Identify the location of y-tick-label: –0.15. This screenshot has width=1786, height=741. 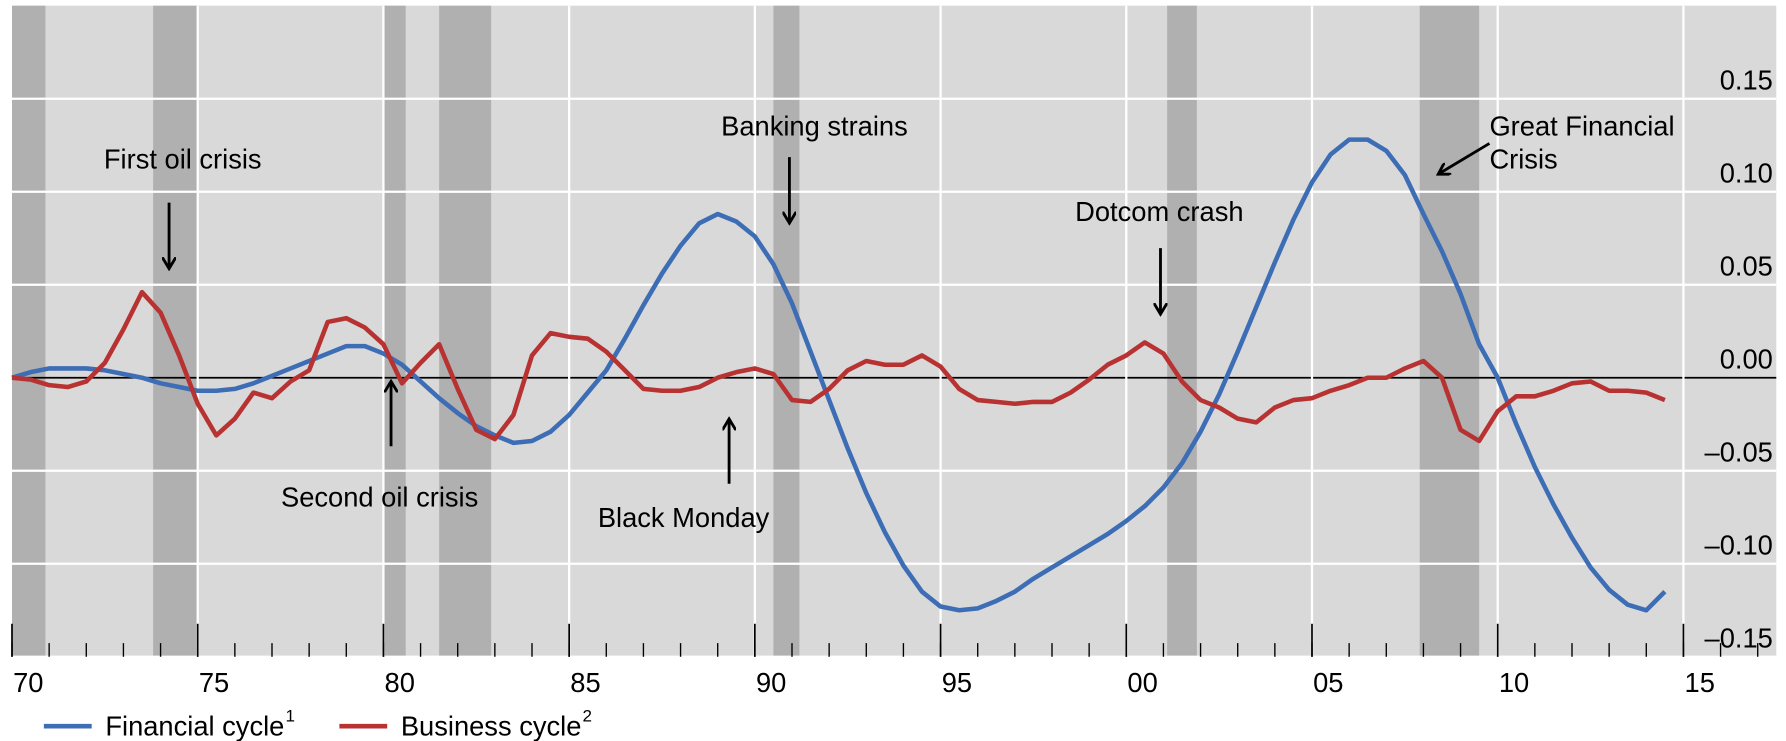
(1739, 638).